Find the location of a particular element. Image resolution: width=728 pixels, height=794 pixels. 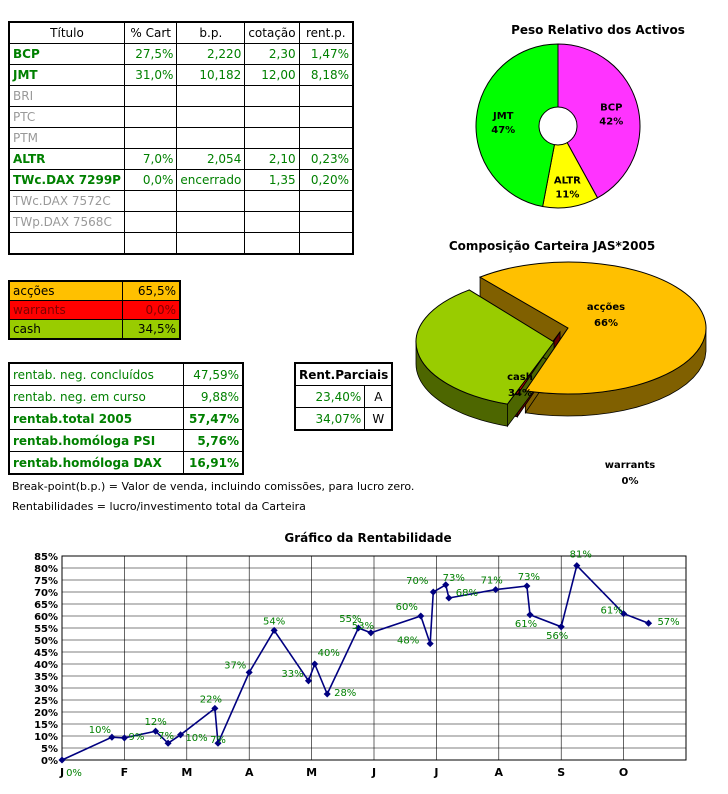

pie1-slice-bcp is located at coordinates (599, 121).